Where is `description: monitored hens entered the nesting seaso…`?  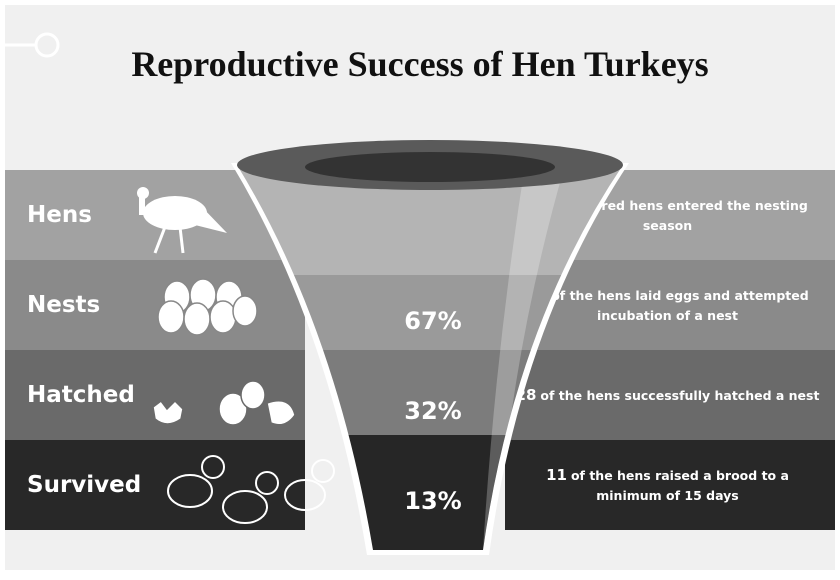
description: monitored hens entered the nesting seaso… is located at coordinates (680, 215).